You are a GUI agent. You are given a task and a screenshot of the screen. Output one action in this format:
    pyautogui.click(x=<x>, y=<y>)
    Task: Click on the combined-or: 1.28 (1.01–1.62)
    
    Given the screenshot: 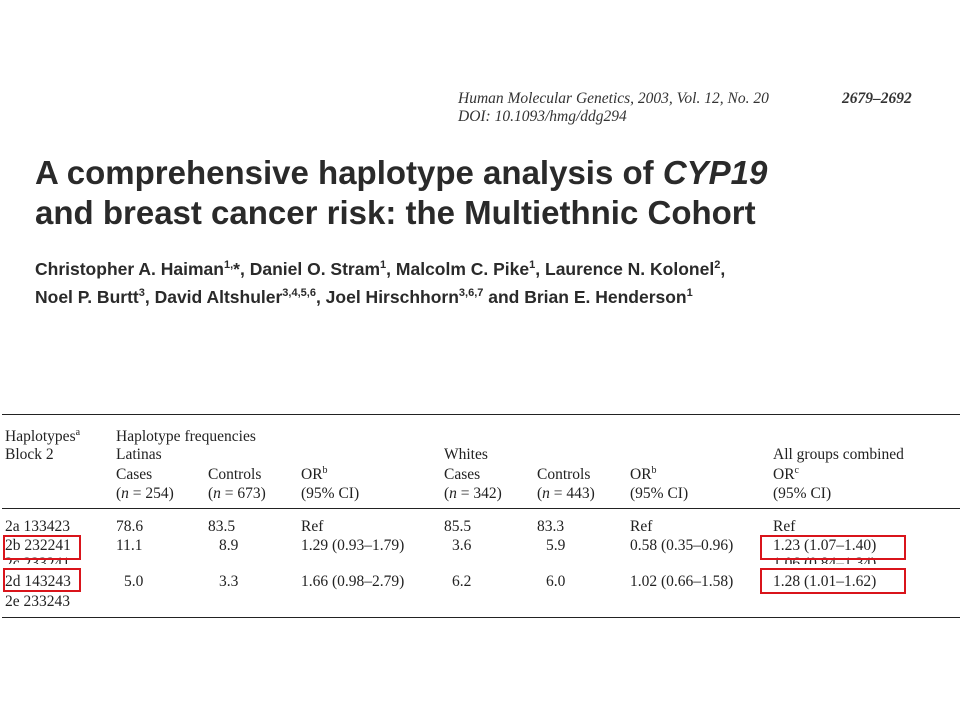 What is the action you would take?
    pyautogui.click(x=825, y=581)
    